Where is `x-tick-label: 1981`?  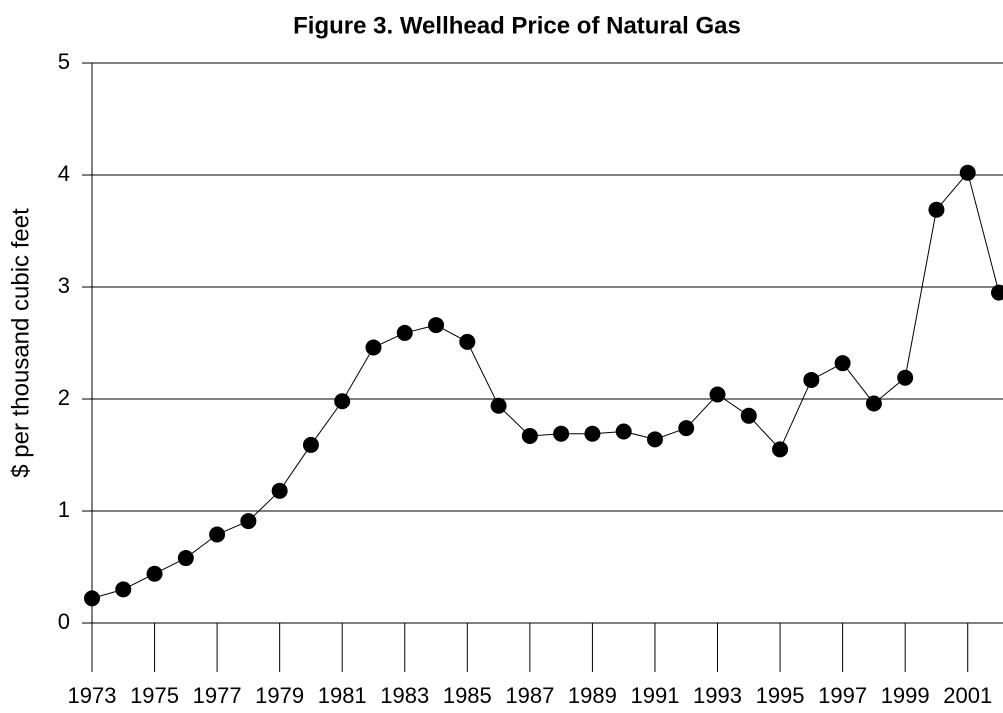 x-tick-label: 1981 is located at coordinates (342, 695).